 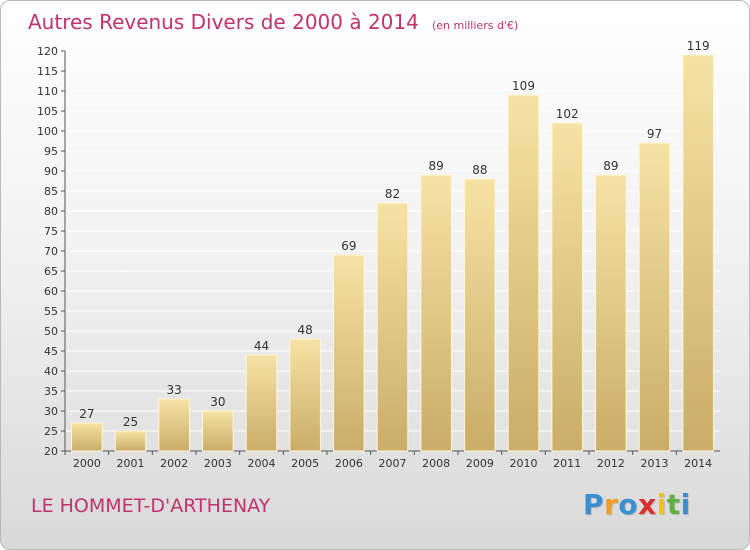 What do you see at coordinates (51, 351) in the screenshot?
I see `y-tick-label: 45` at bounding box center [51, 351].